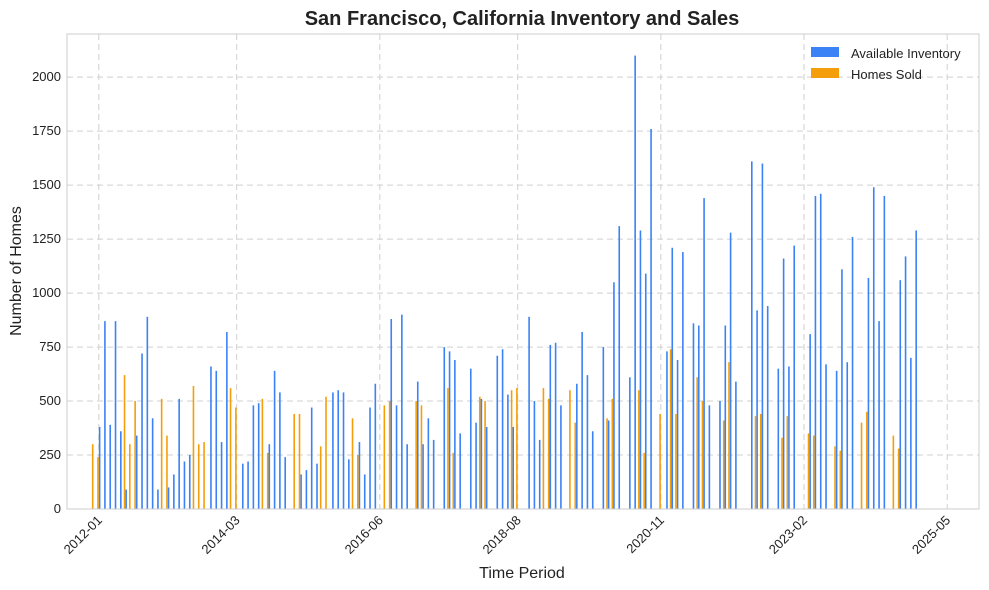 Image resolution: width=989 pixels, height=590 pixels. What do you see at coordinates (501, 535) in the screenshot?
I see `x-tick-label: 2018-08` at bounding box center [501, 535].